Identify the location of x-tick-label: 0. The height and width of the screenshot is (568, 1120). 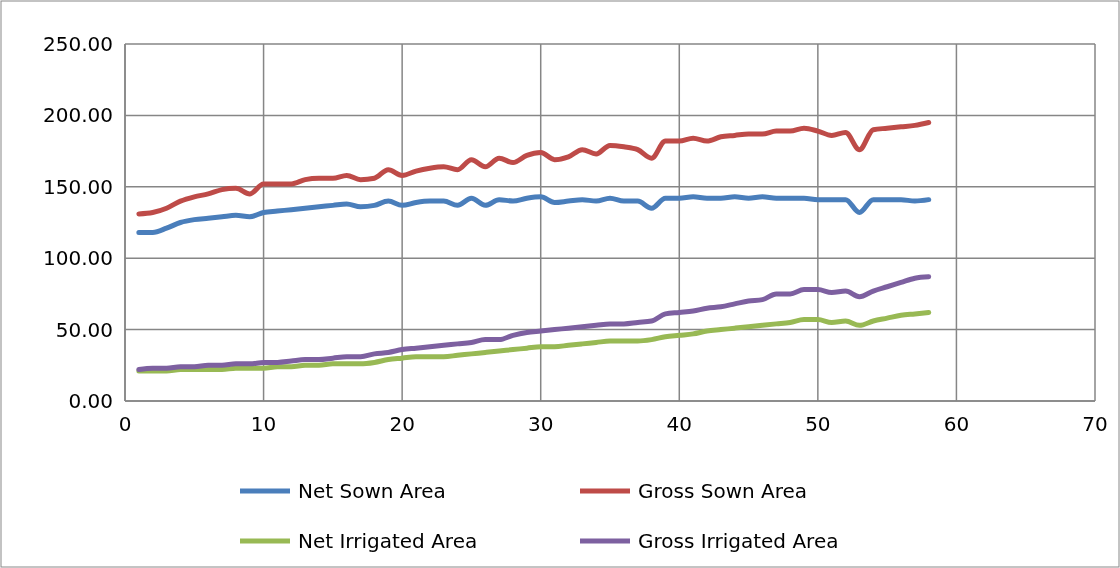
(125, 424).